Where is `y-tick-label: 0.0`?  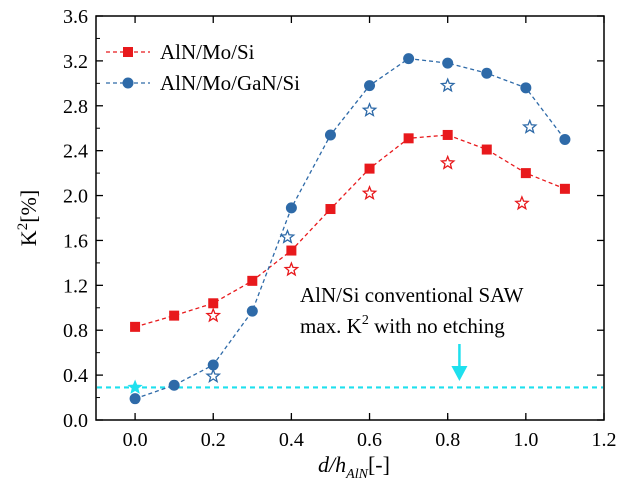
y-tick-label: 0.0 is located at coordinates (75, 421).